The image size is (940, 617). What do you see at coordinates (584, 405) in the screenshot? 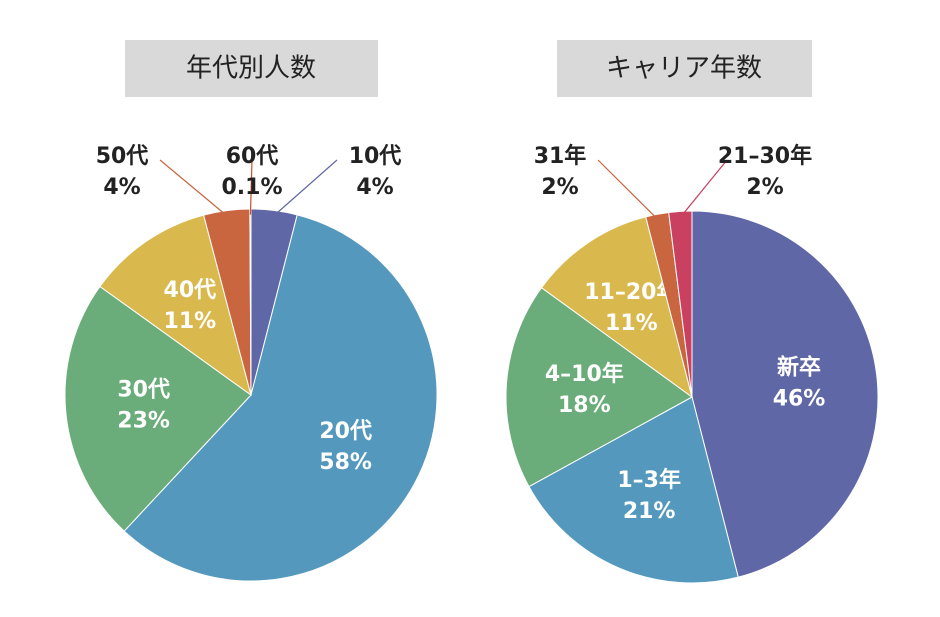
I see `slice-value-label: 18%` at bounding box center [584, 405].